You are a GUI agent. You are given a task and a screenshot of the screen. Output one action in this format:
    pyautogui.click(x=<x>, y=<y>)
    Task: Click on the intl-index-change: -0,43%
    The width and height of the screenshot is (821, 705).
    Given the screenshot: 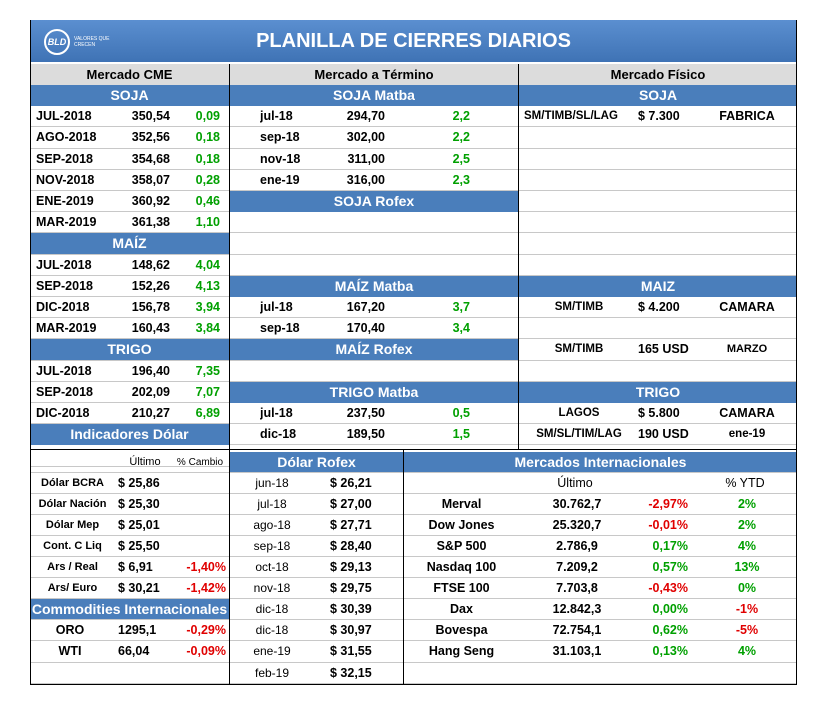 What is the action you would take?
    pyautogui.click(x=668, y=588)
    